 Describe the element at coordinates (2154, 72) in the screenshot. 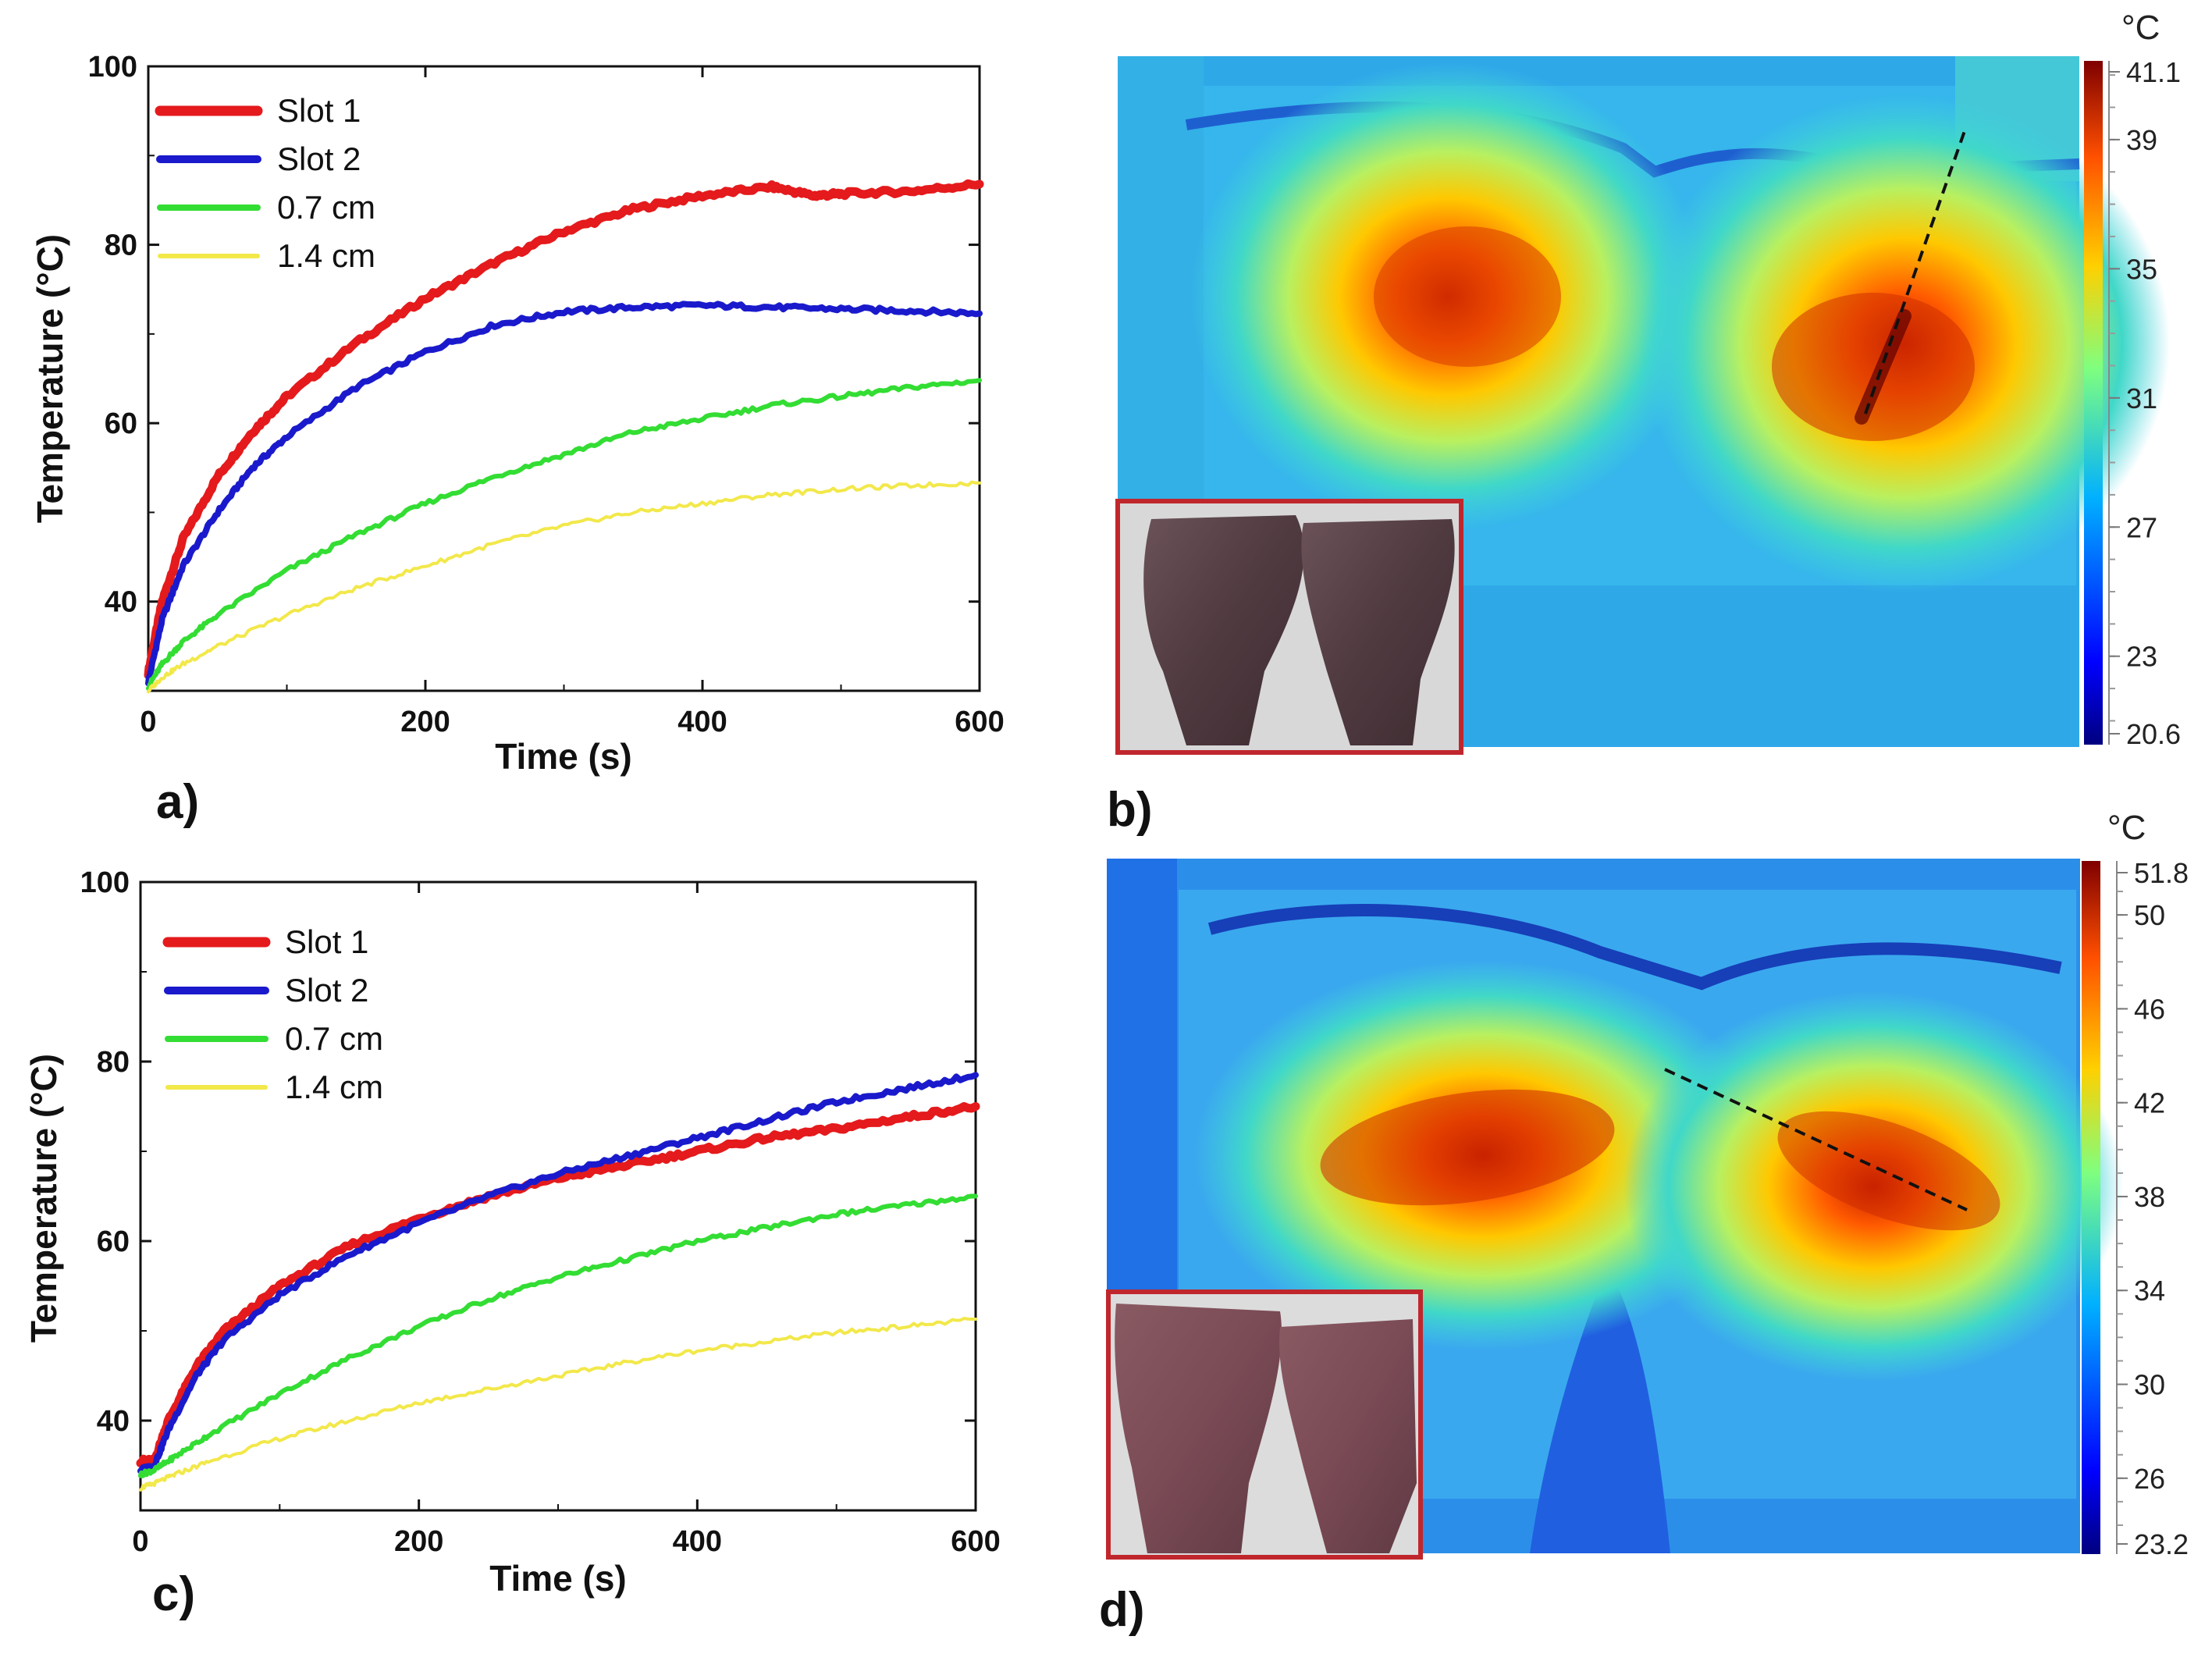

I see `b-cbar-ticks-tick-label: 41.1` at that location.